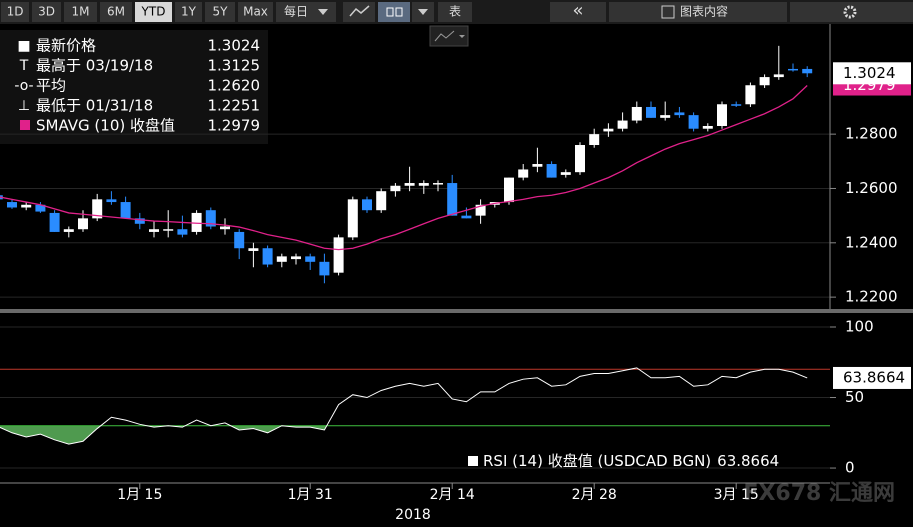  What do you see at coordinates (578, 12) in the screenshot?
I see `collapse-button` at bounding box center [578, 12].